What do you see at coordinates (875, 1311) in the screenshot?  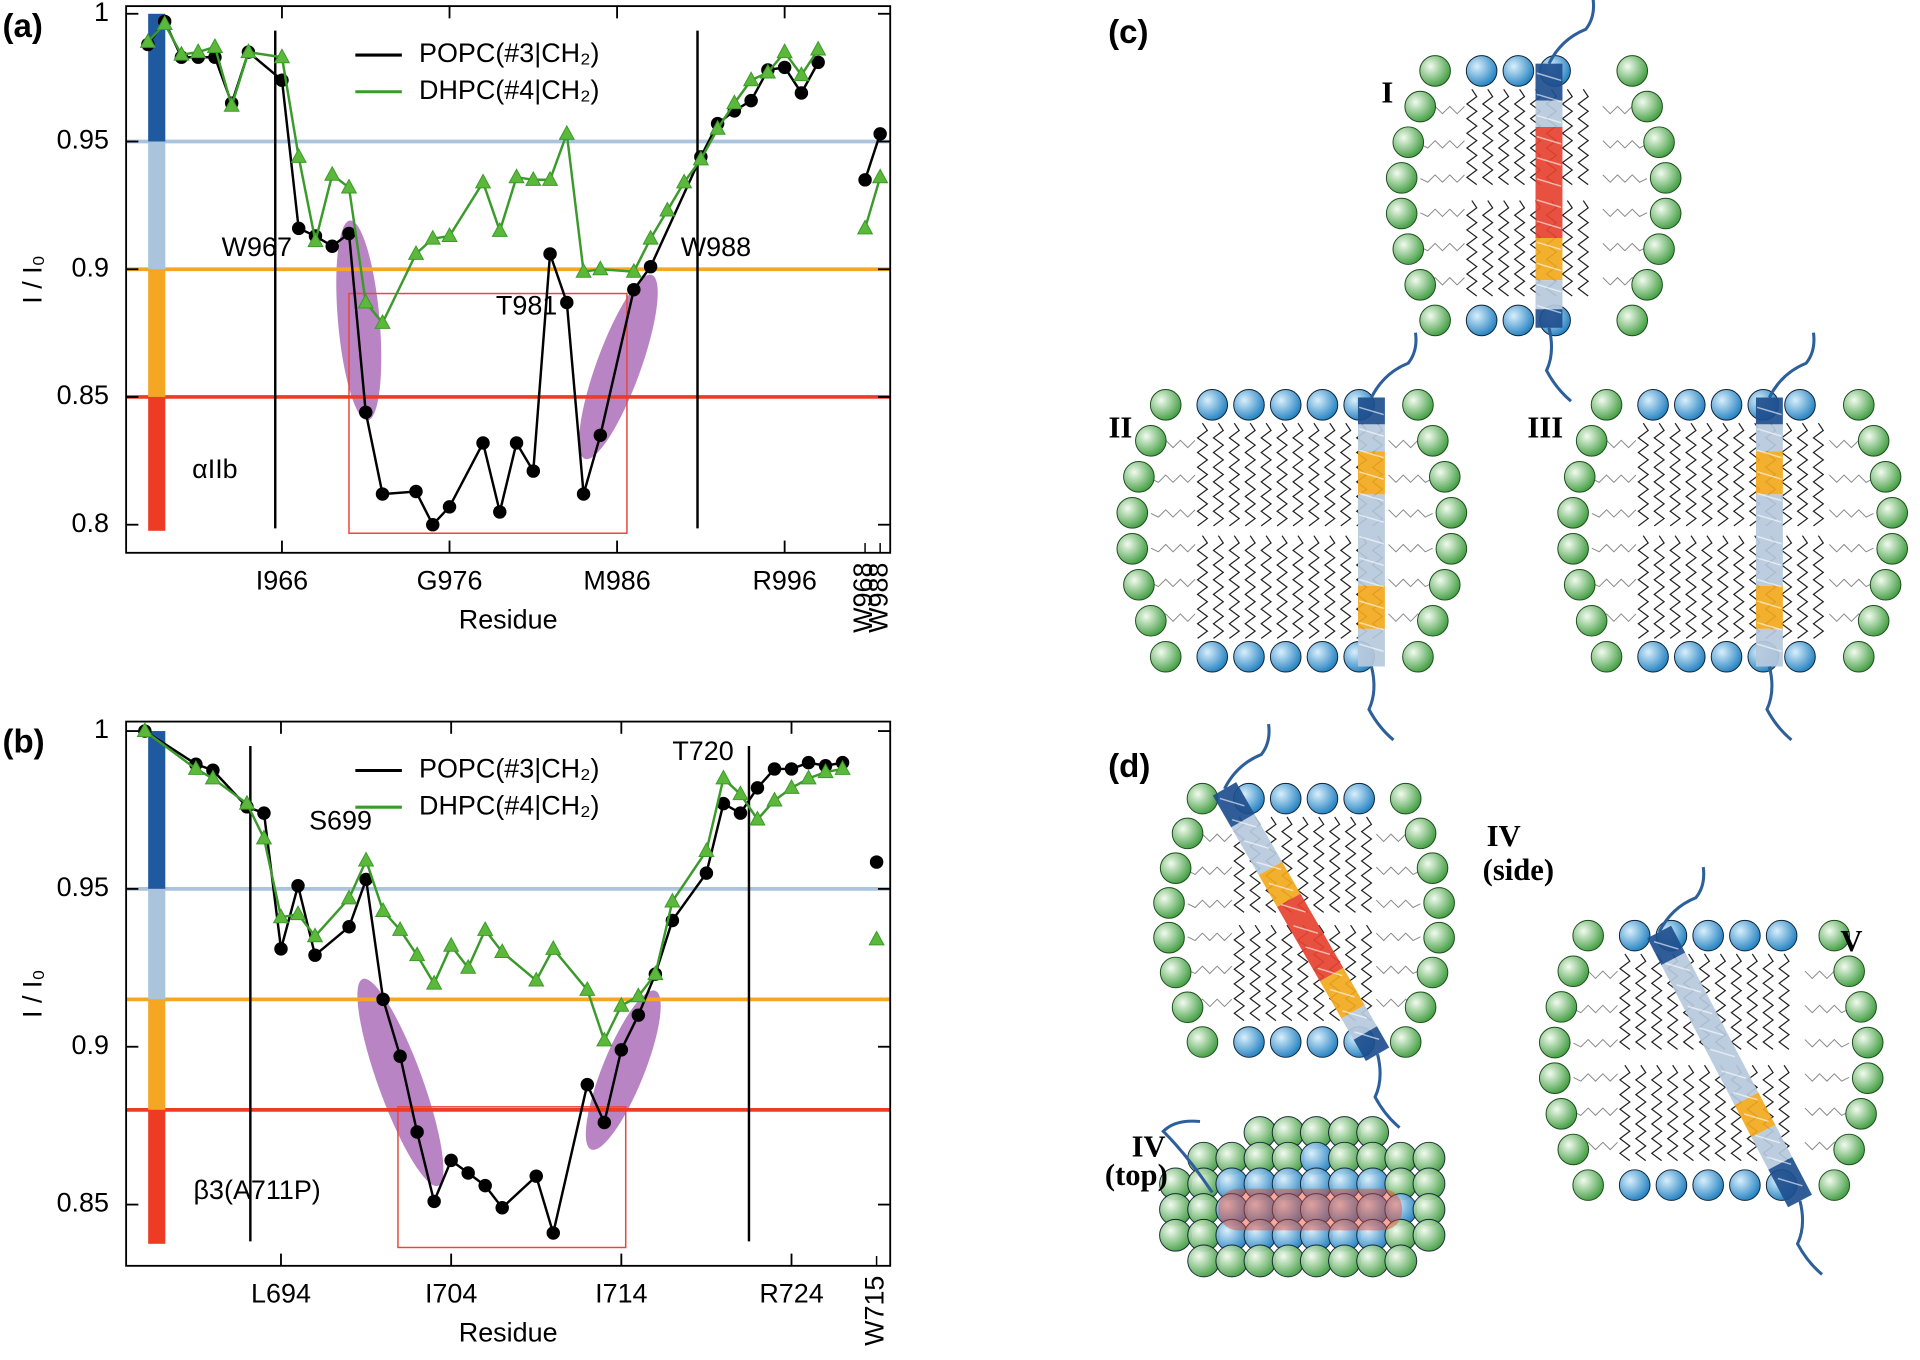 I see `x-tick-label: W715` at bounding box center [875, 1311].